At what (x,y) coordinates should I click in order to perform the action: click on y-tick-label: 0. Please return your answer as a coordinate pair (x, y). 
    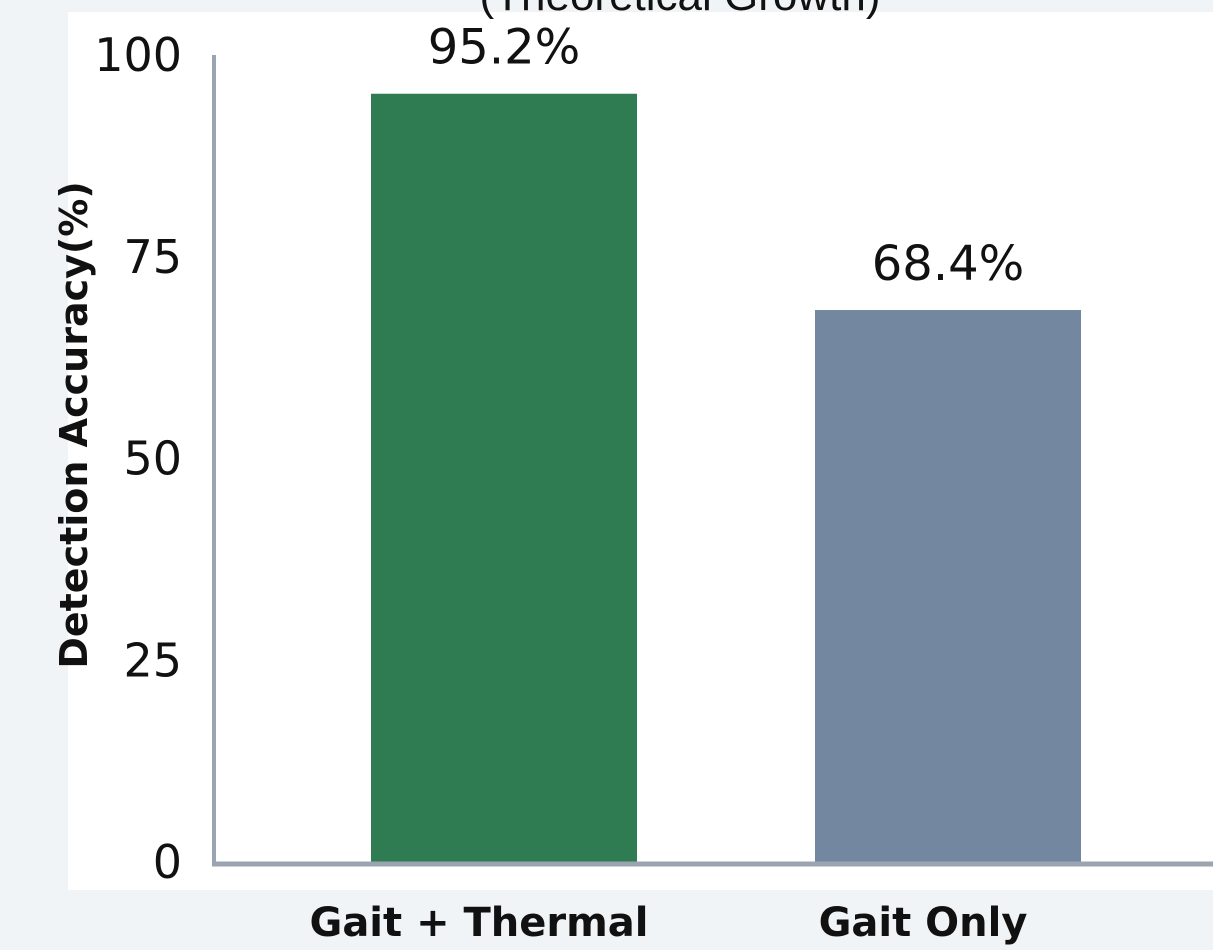
    Looking at the image, I should click on (167, 862).